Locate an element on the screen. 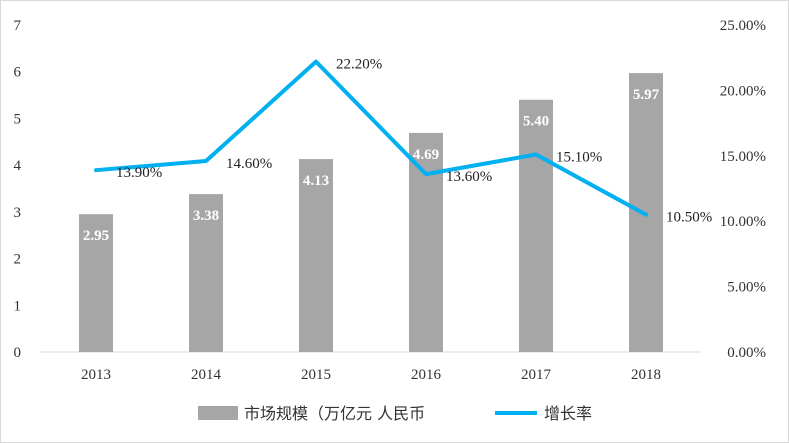 The height and width of the screenshot is (444, 789). left-axis-tick-label: 2 is located at coordinates (18, 260).